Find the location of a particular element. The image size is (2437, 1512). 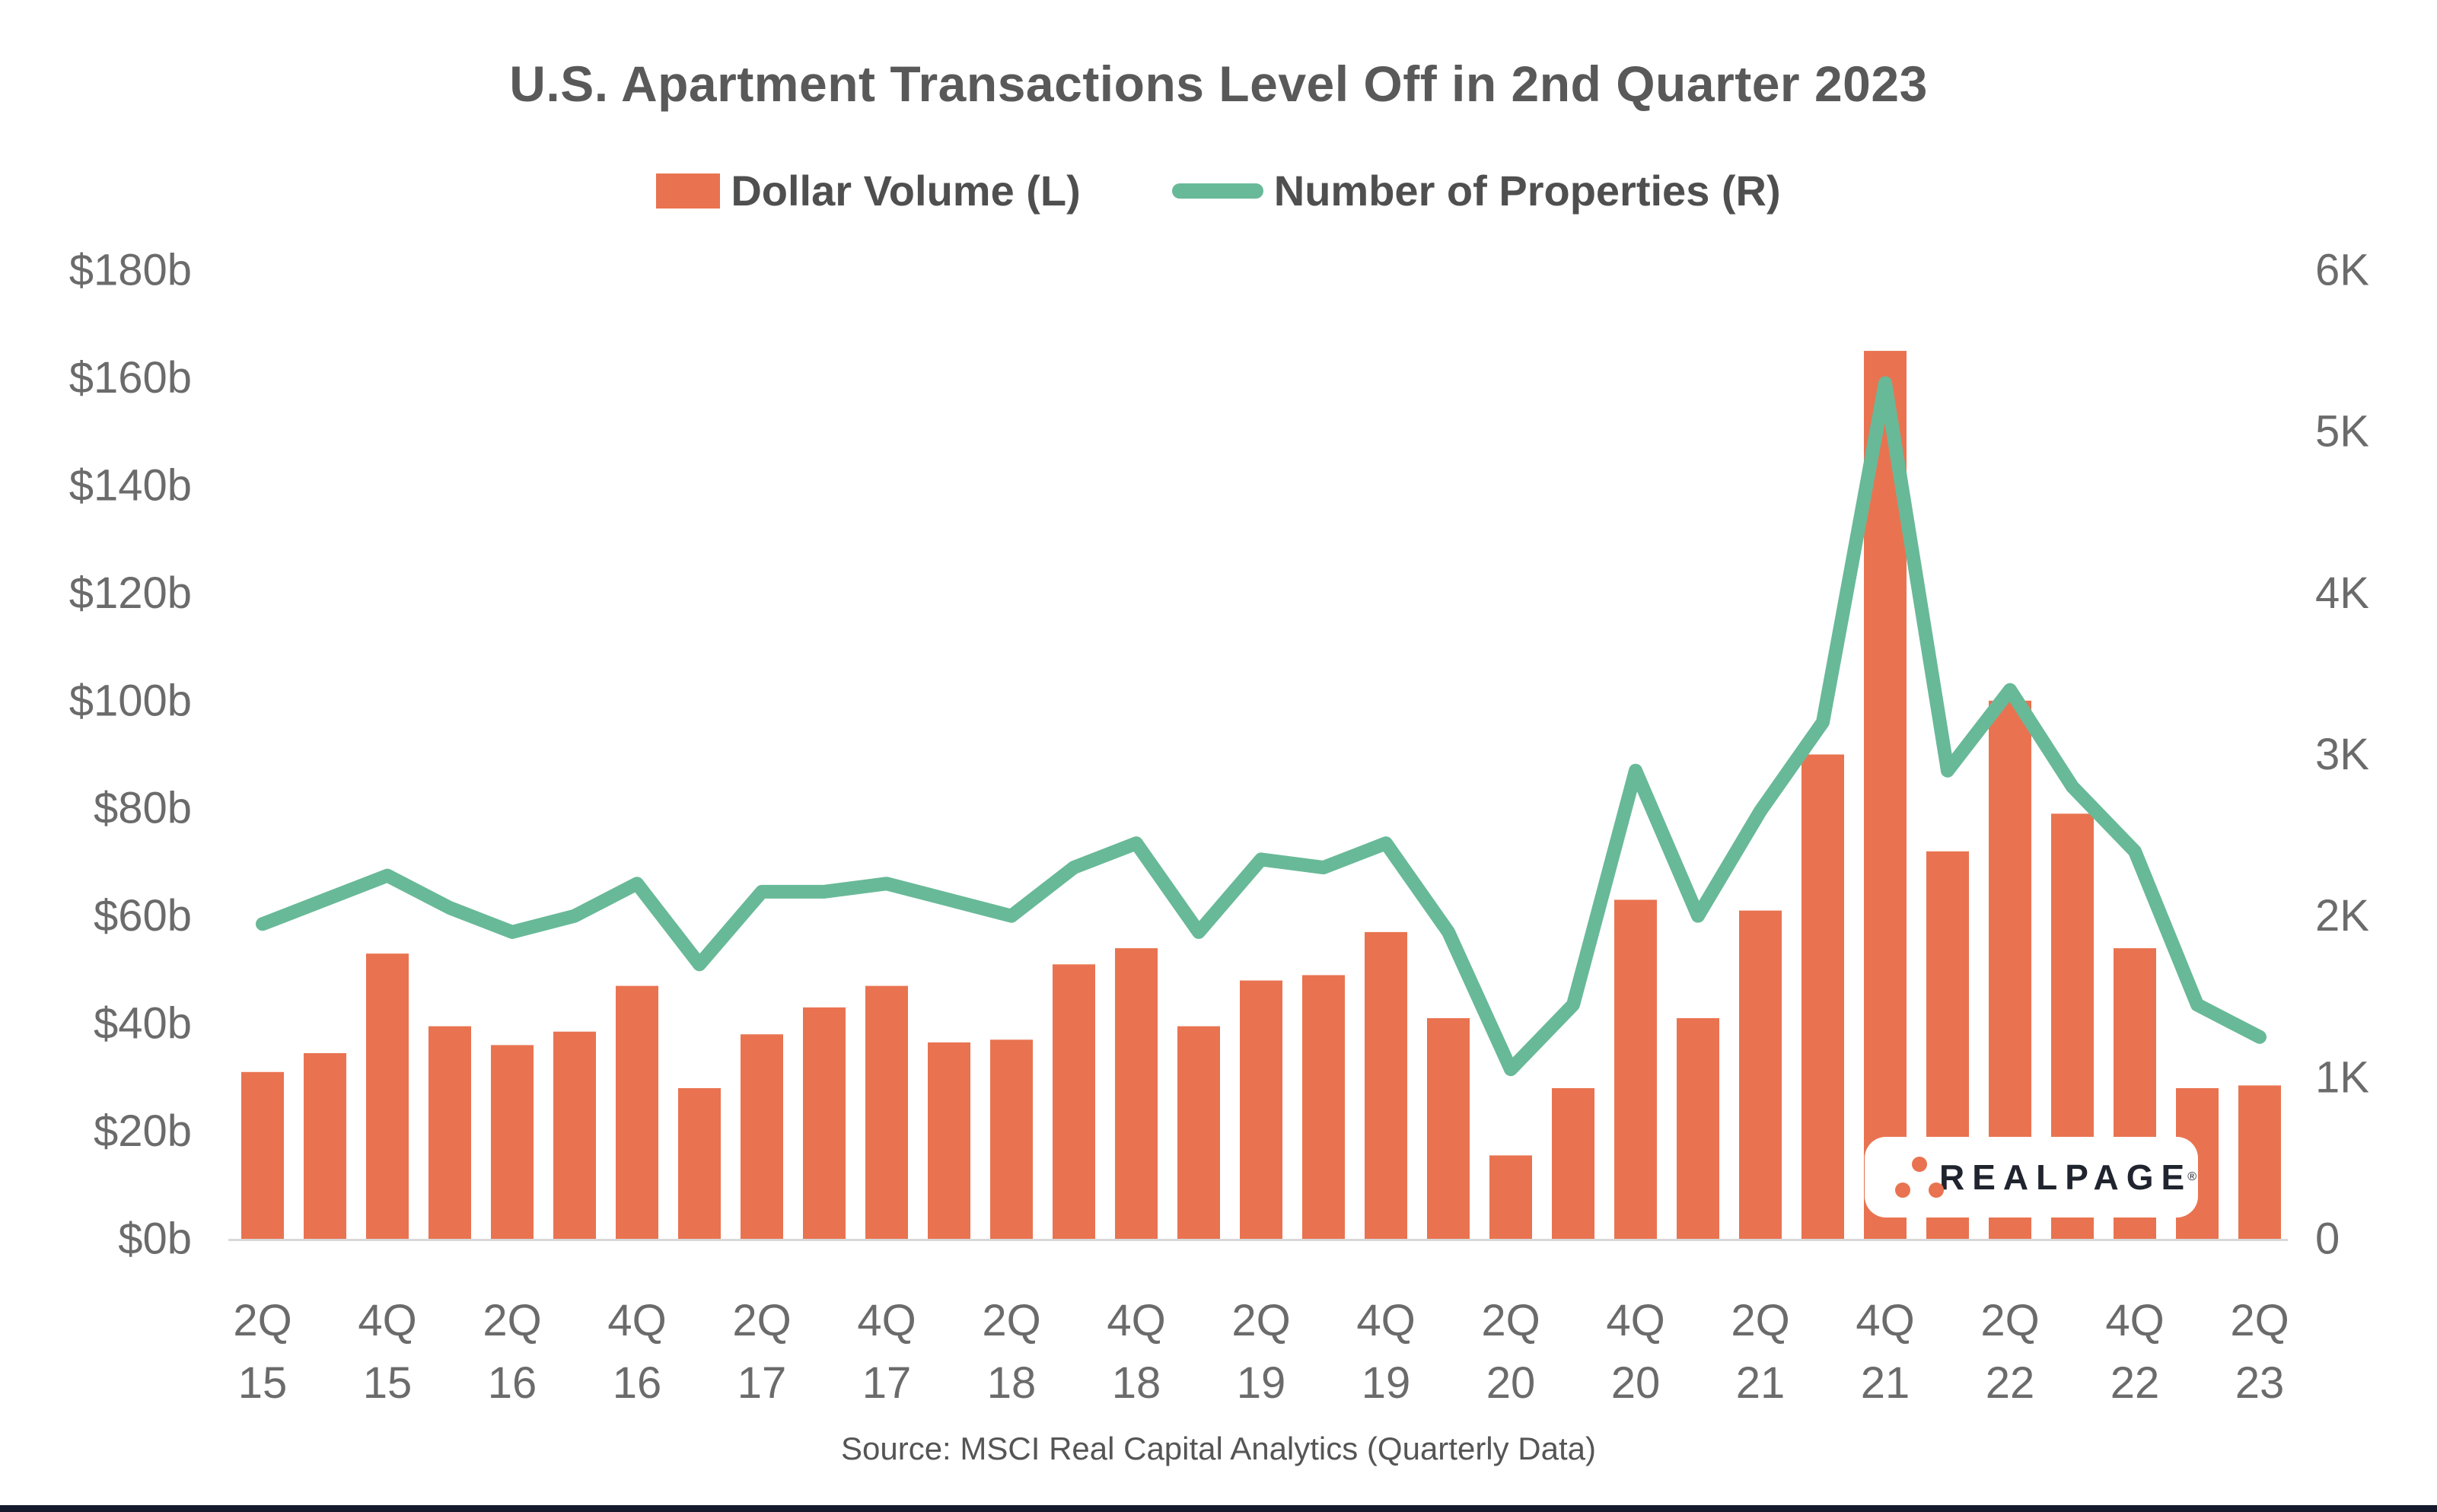

right-axis-tick-2K: 2K is located at coordinates (2342, 916).